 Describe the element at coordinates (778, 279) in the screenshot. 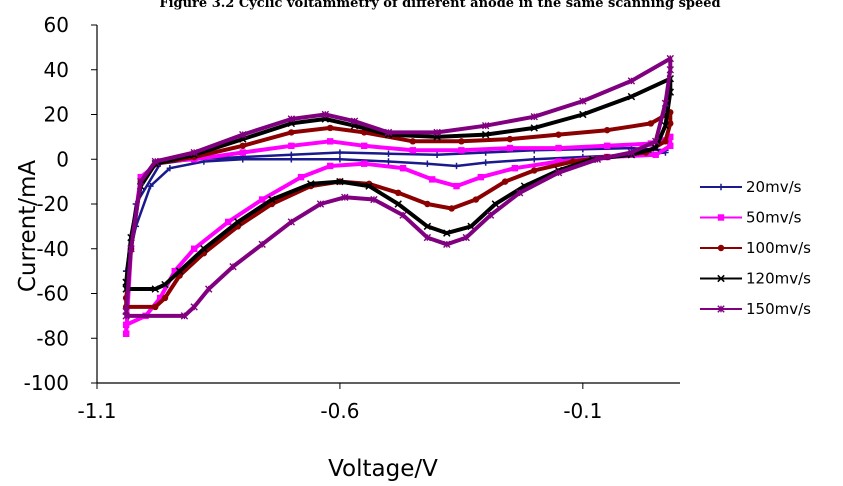

I see `legend-label: 120mv/s` at that location.